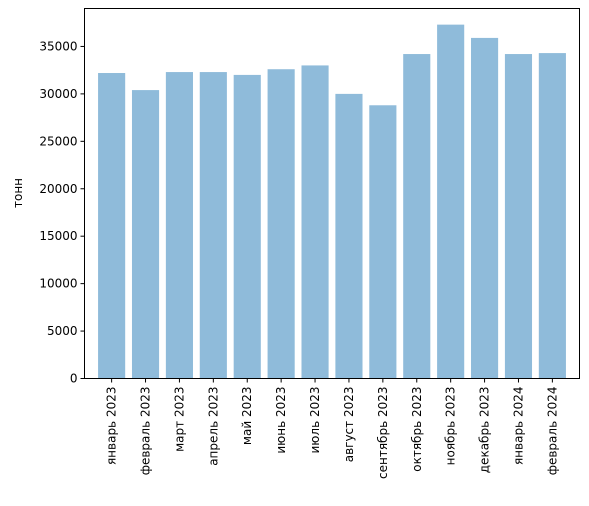 This screenshot has width=589, height=506. What do you see at coordinates (417, 429) in the screenshot?
I see `x-tick-label: октябрь 2023` at bounding box center [417, 429].